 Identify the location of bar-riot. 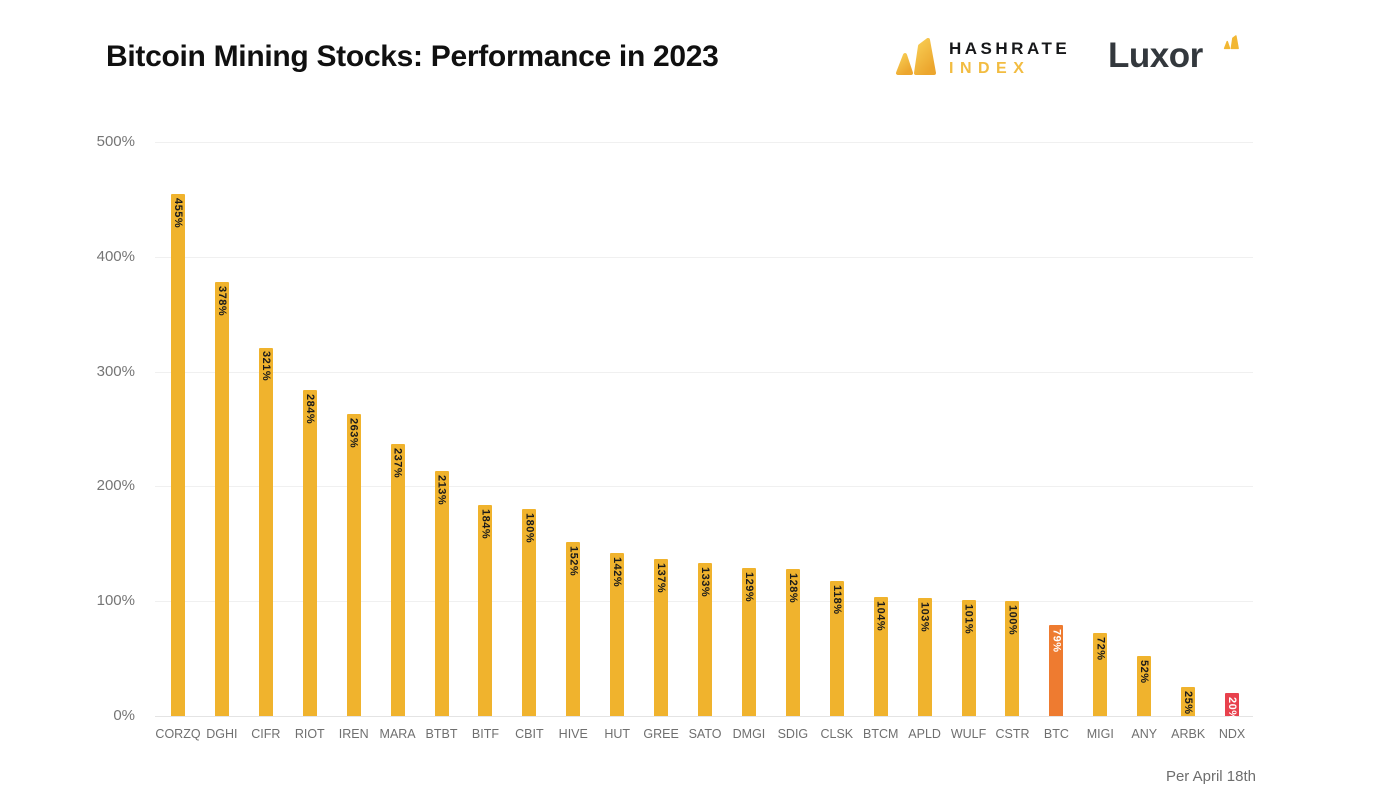
(309, 552).